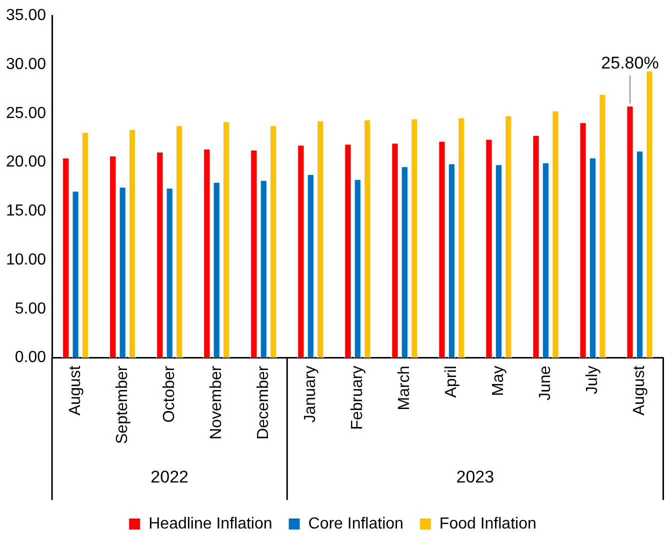 This screenshot has width=667, height=542. Describe the element at coordinates (26, 64) in the screenshot. I see `y-tick-label: 30.00` at that location.